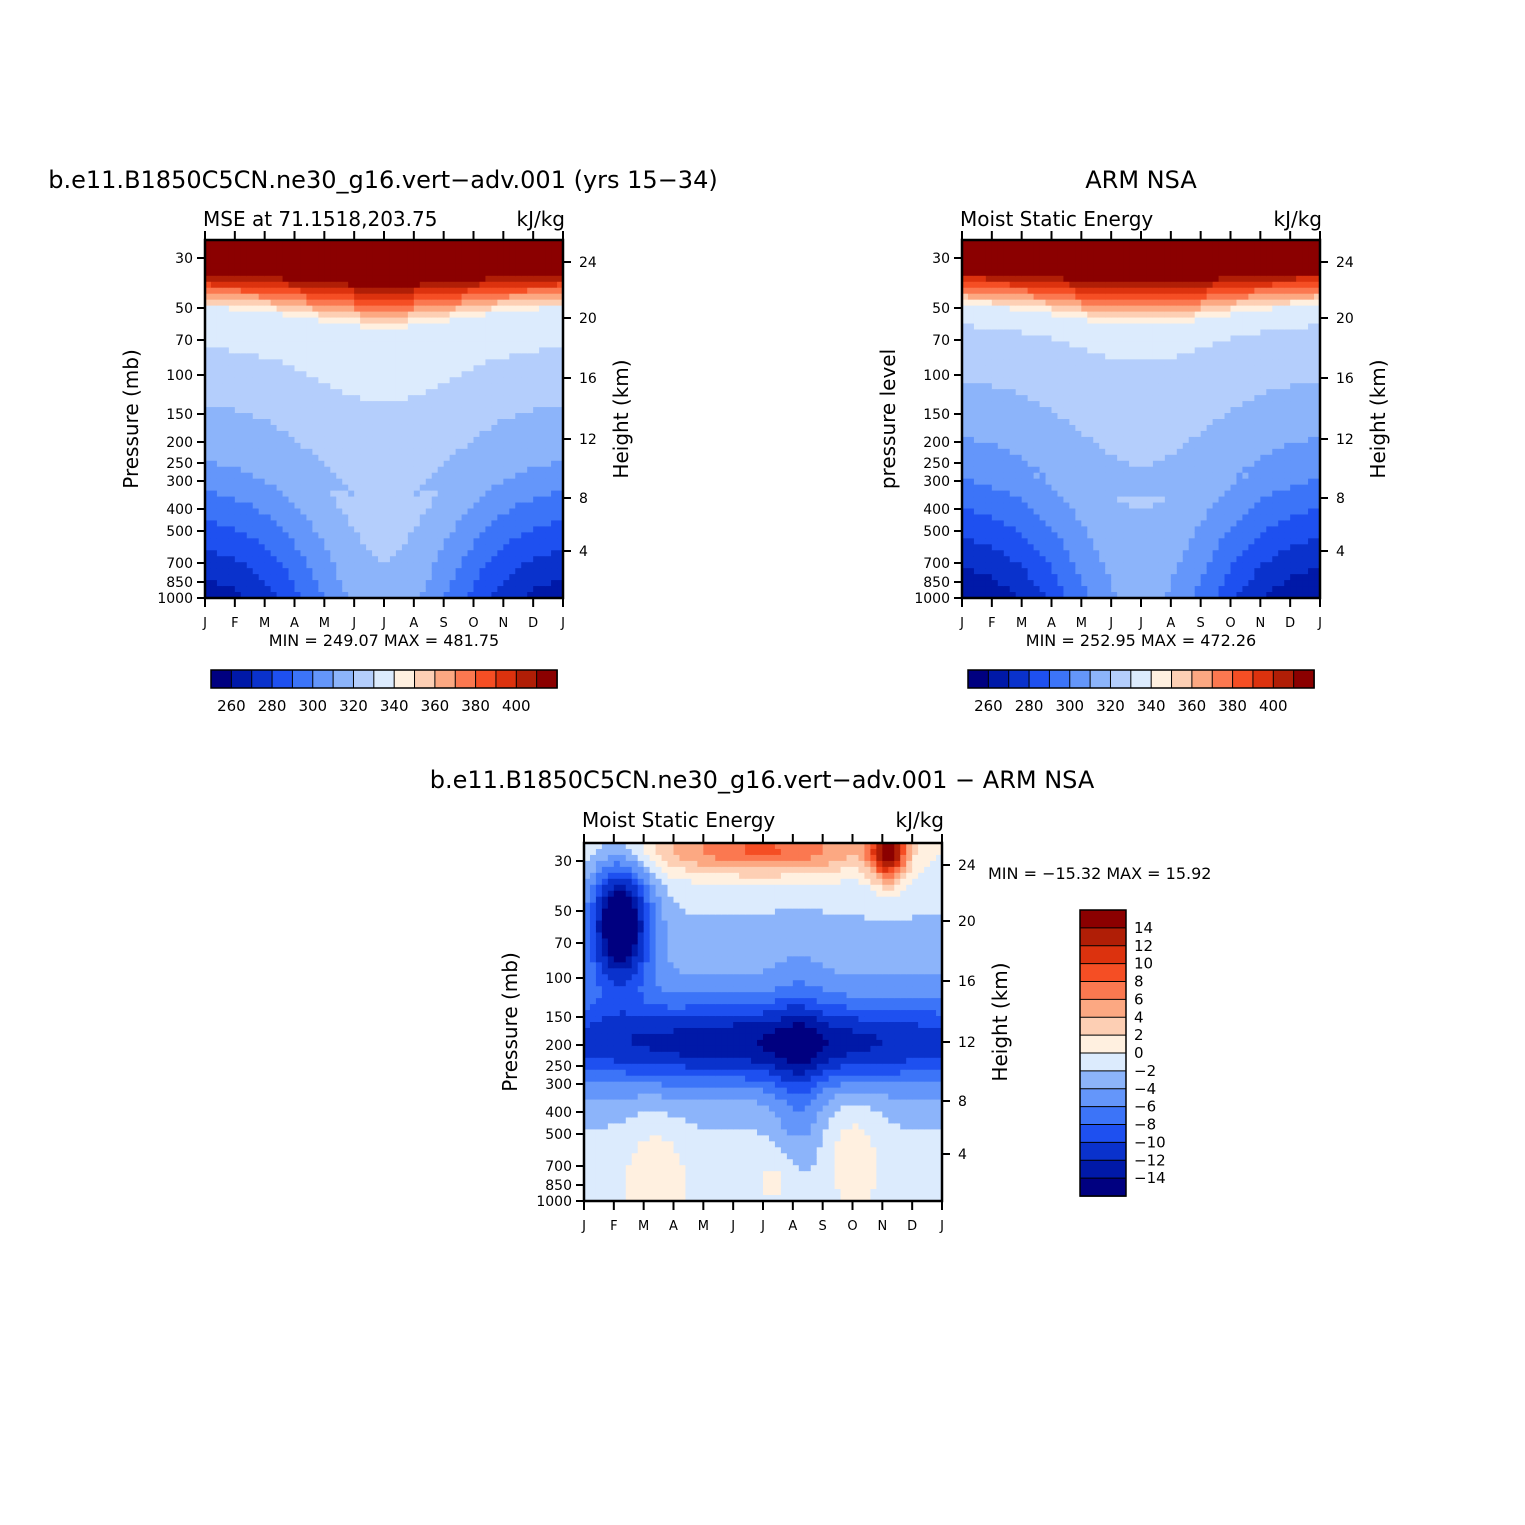  Describe the element at coordinates (588, 379) in the screenshot. I see `height-tick-label: 16` at that location.